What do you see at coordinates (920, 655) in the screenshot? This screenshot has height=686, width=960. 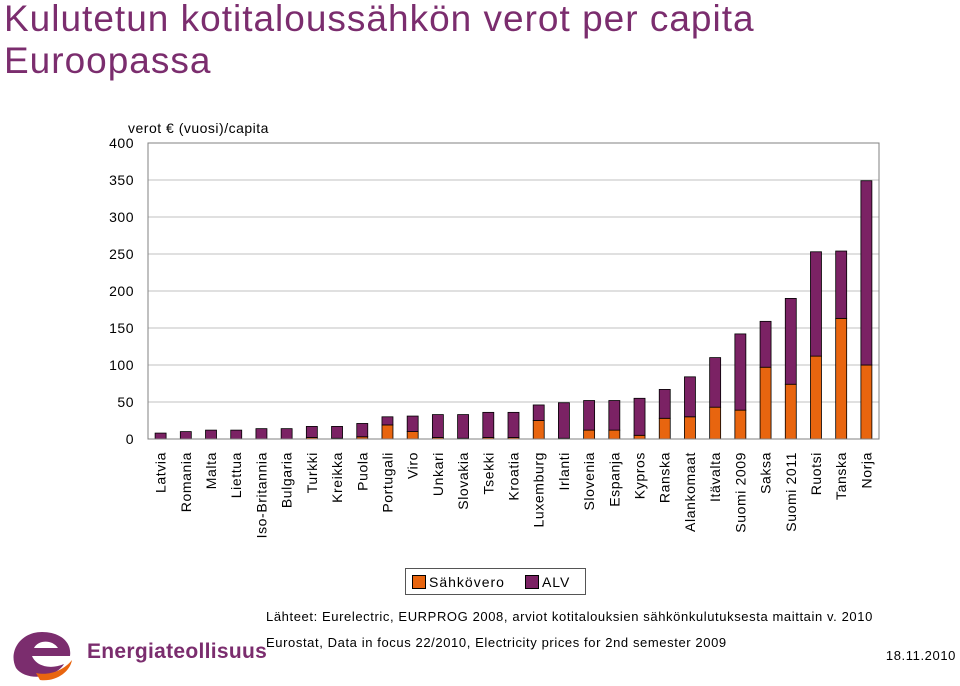 I see `date-label: 18.11.2010` at bounding box center [920, 655].